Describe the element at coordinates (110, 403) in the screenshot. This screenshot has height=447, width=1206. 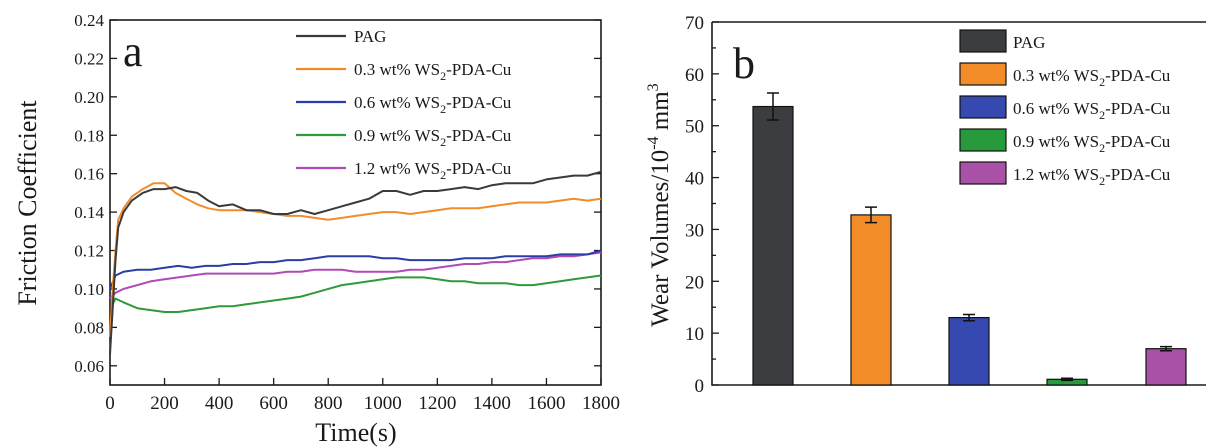
I see `x-tick-label: 0` at that location.